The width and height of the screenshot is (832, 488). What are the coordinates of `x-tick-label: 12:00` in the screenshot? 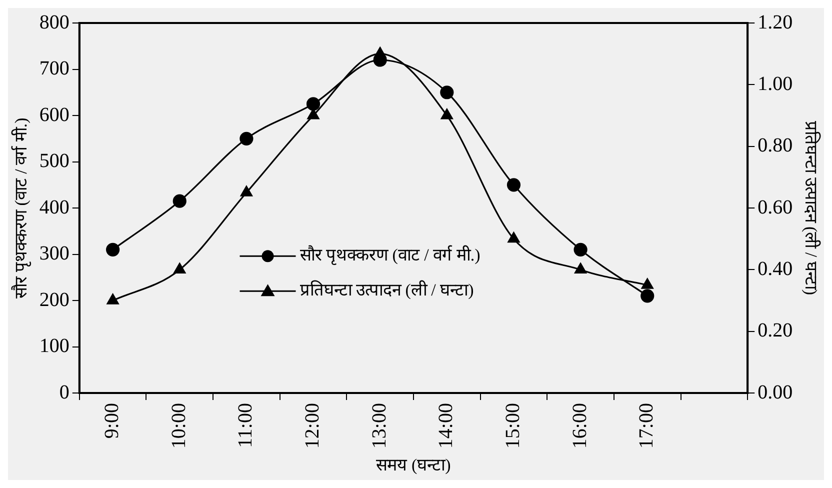 It's located at (313, 426).